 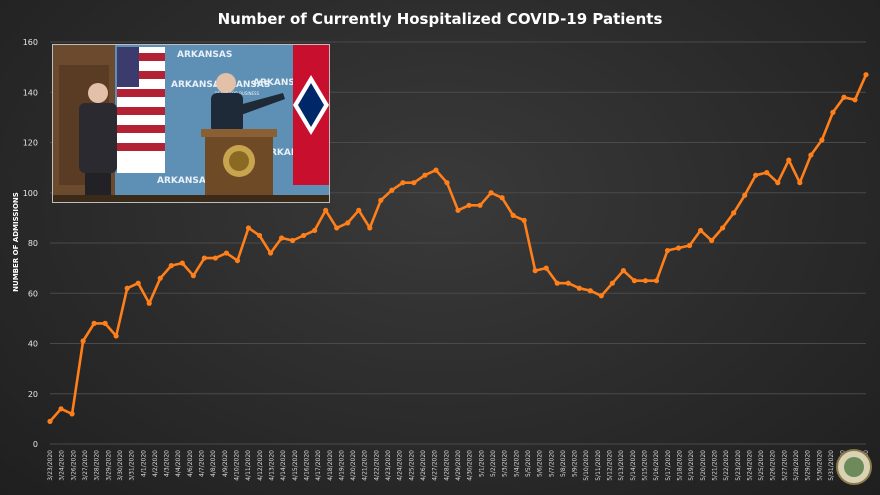 What do you see at coordinates (30, 92) in the screenshot?
I see `y-tick-label: 140` at bounding box center [30, 92].